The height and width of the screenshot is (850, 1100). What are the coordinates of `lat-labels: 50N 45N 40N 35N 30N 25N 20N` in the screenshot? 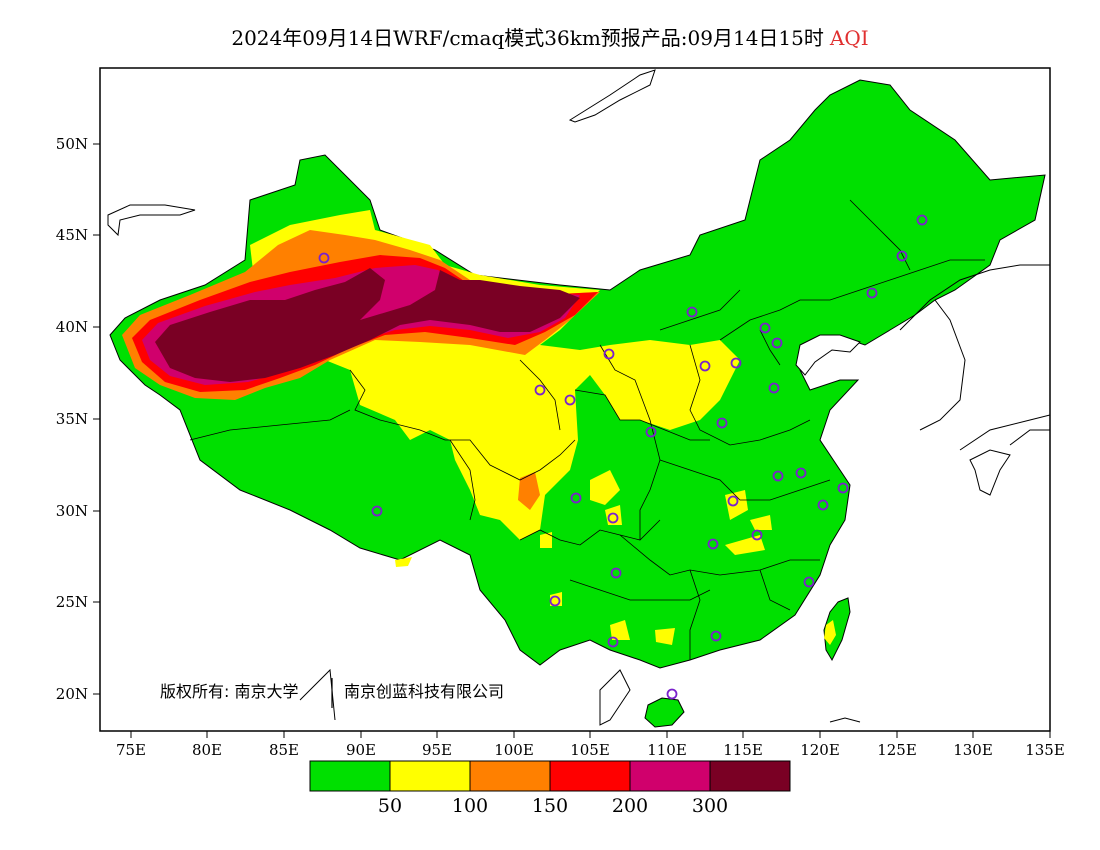 It's located at (72, 419).